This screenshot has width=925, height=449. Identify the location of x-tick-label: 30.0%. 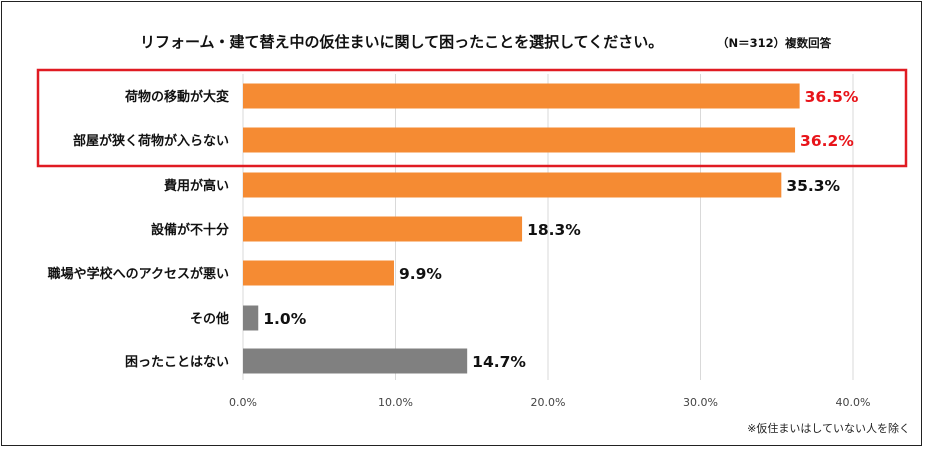
(700, 402).